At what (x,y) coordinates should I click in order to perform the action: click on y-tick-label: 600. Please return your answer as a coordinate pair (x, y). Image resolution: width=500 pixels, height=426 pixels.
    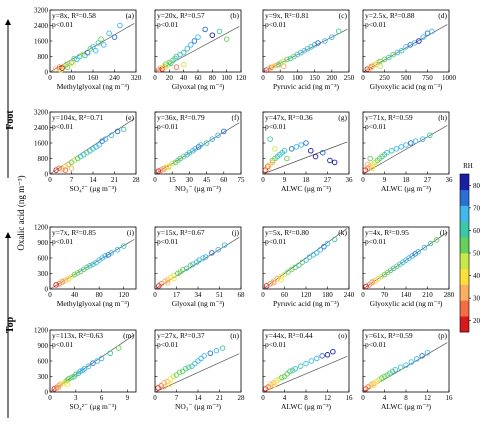
    Looking at the image, I should click on (43, 362).